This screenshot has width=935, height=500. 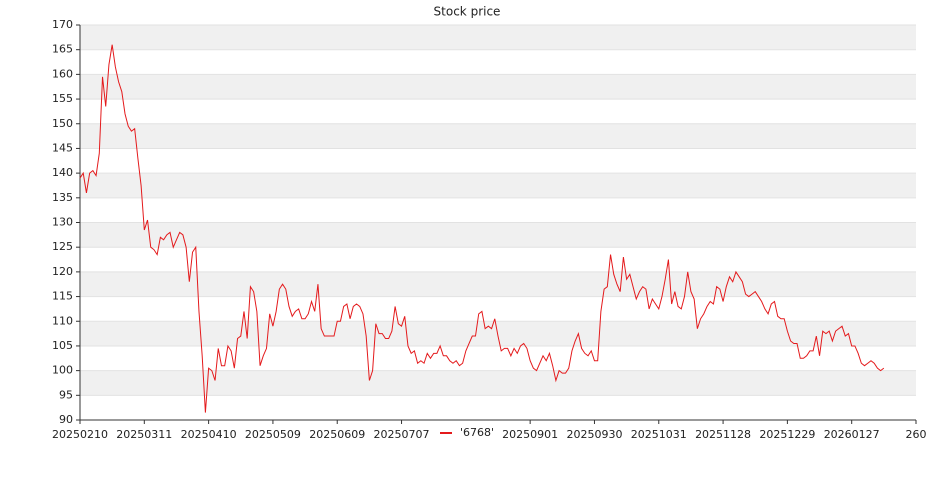 What do you see at coordinates (852, 434) in the screenshot?
I see `x-tick-label: 20260127` at bounding box center [852, 434].